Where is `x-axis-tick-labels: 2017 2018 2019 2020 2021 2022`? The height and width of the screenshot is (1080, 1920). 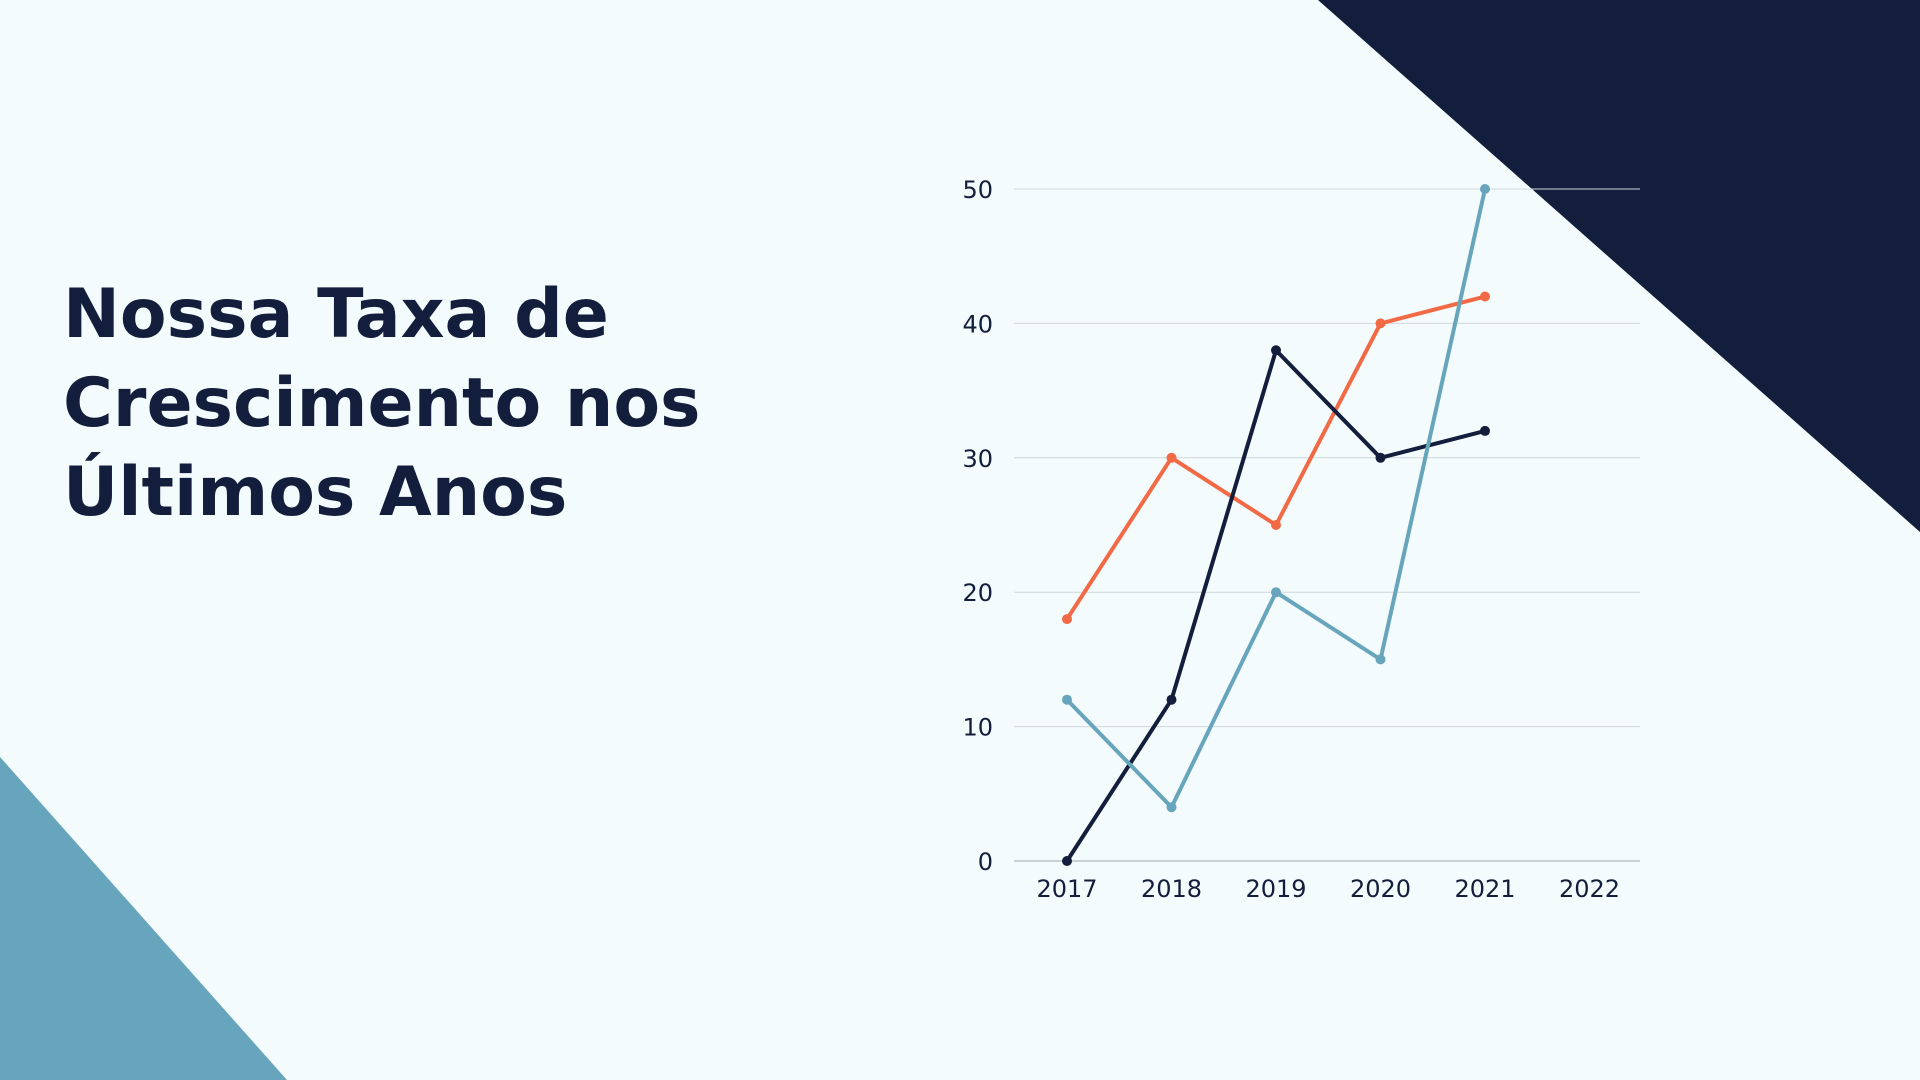
x-axis-tick-labels: 2017 2018 2019 2020 2021 2022 is located at coordinates (1328, 889).